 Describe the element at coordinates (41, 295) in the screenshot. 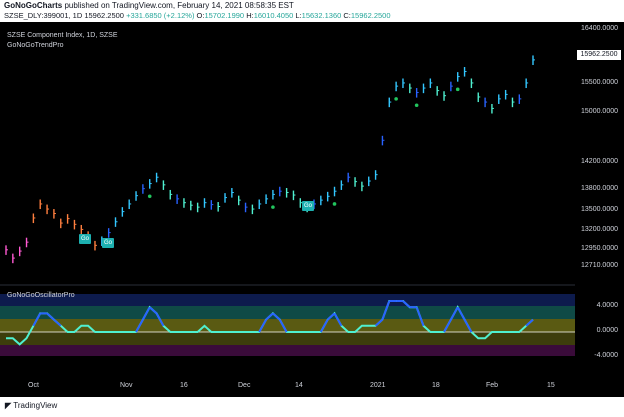

I see `oscillator-legend: GoNoGoOscillatorPro` at that location.